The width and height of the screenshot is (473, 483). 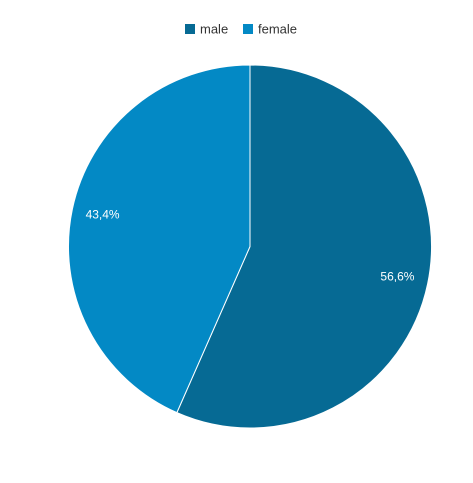 I want to click on slice-label: 43,4%, so click(x=103, y=215).